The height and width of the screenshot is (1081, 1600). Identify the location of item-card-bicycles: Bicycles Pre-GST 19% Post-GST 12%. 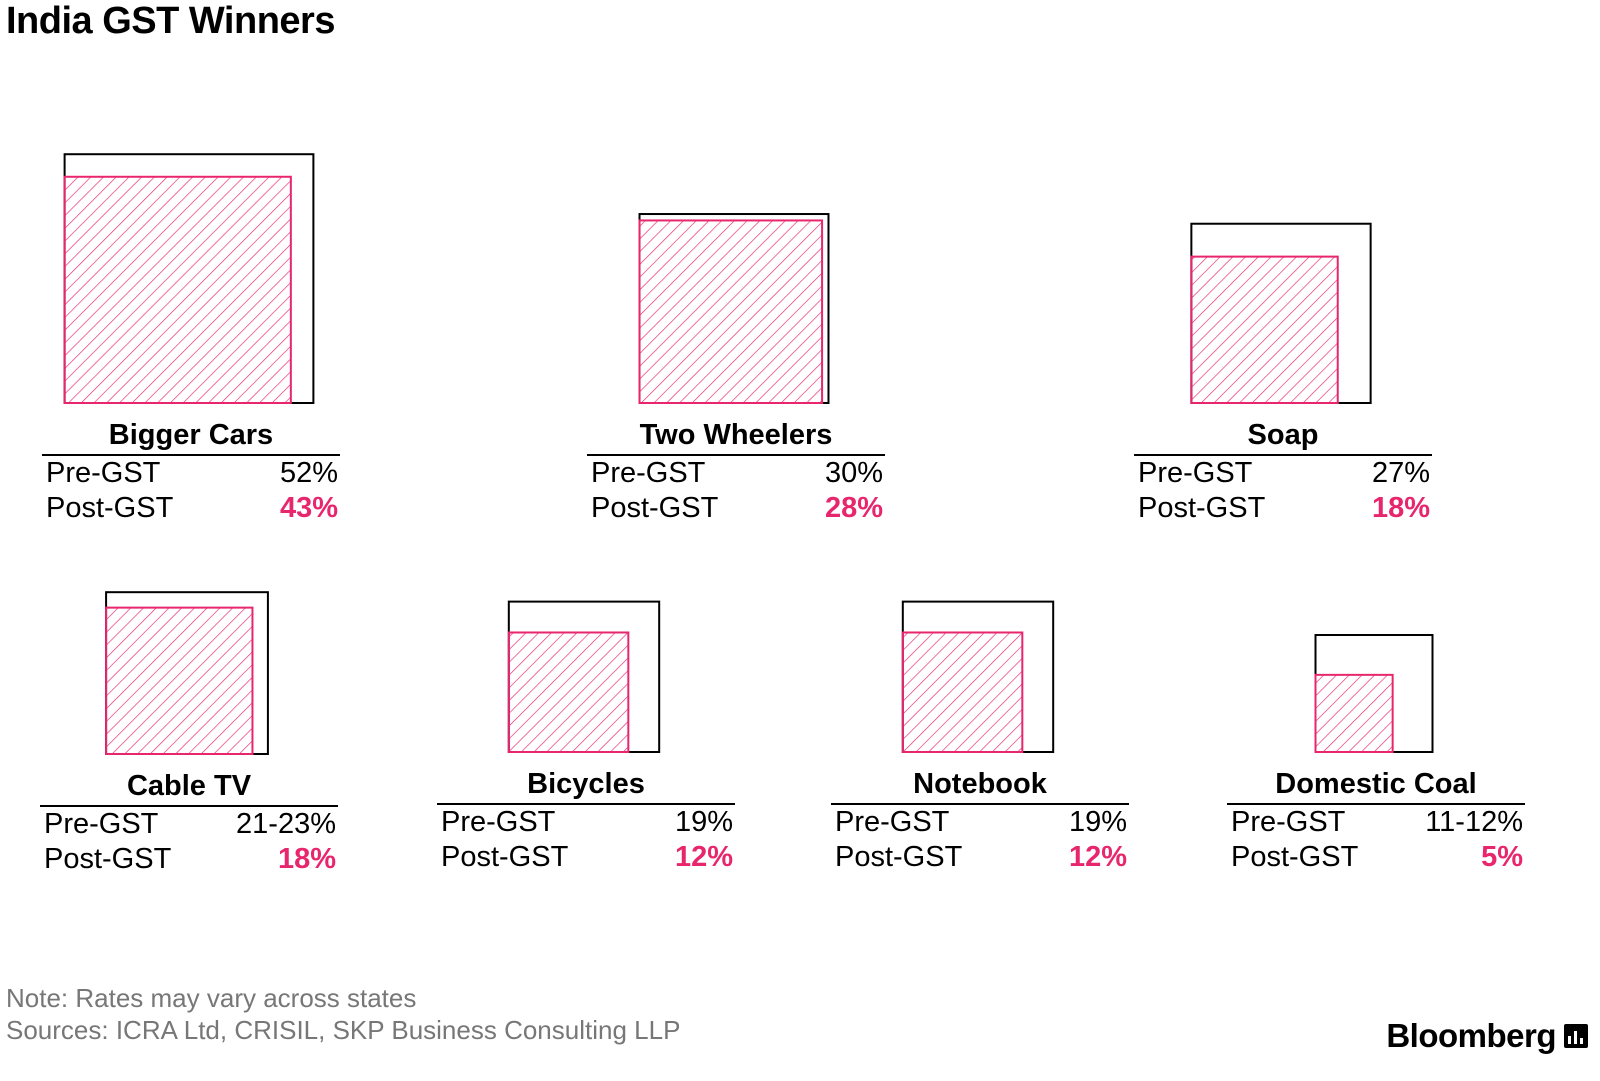
(586, 821).